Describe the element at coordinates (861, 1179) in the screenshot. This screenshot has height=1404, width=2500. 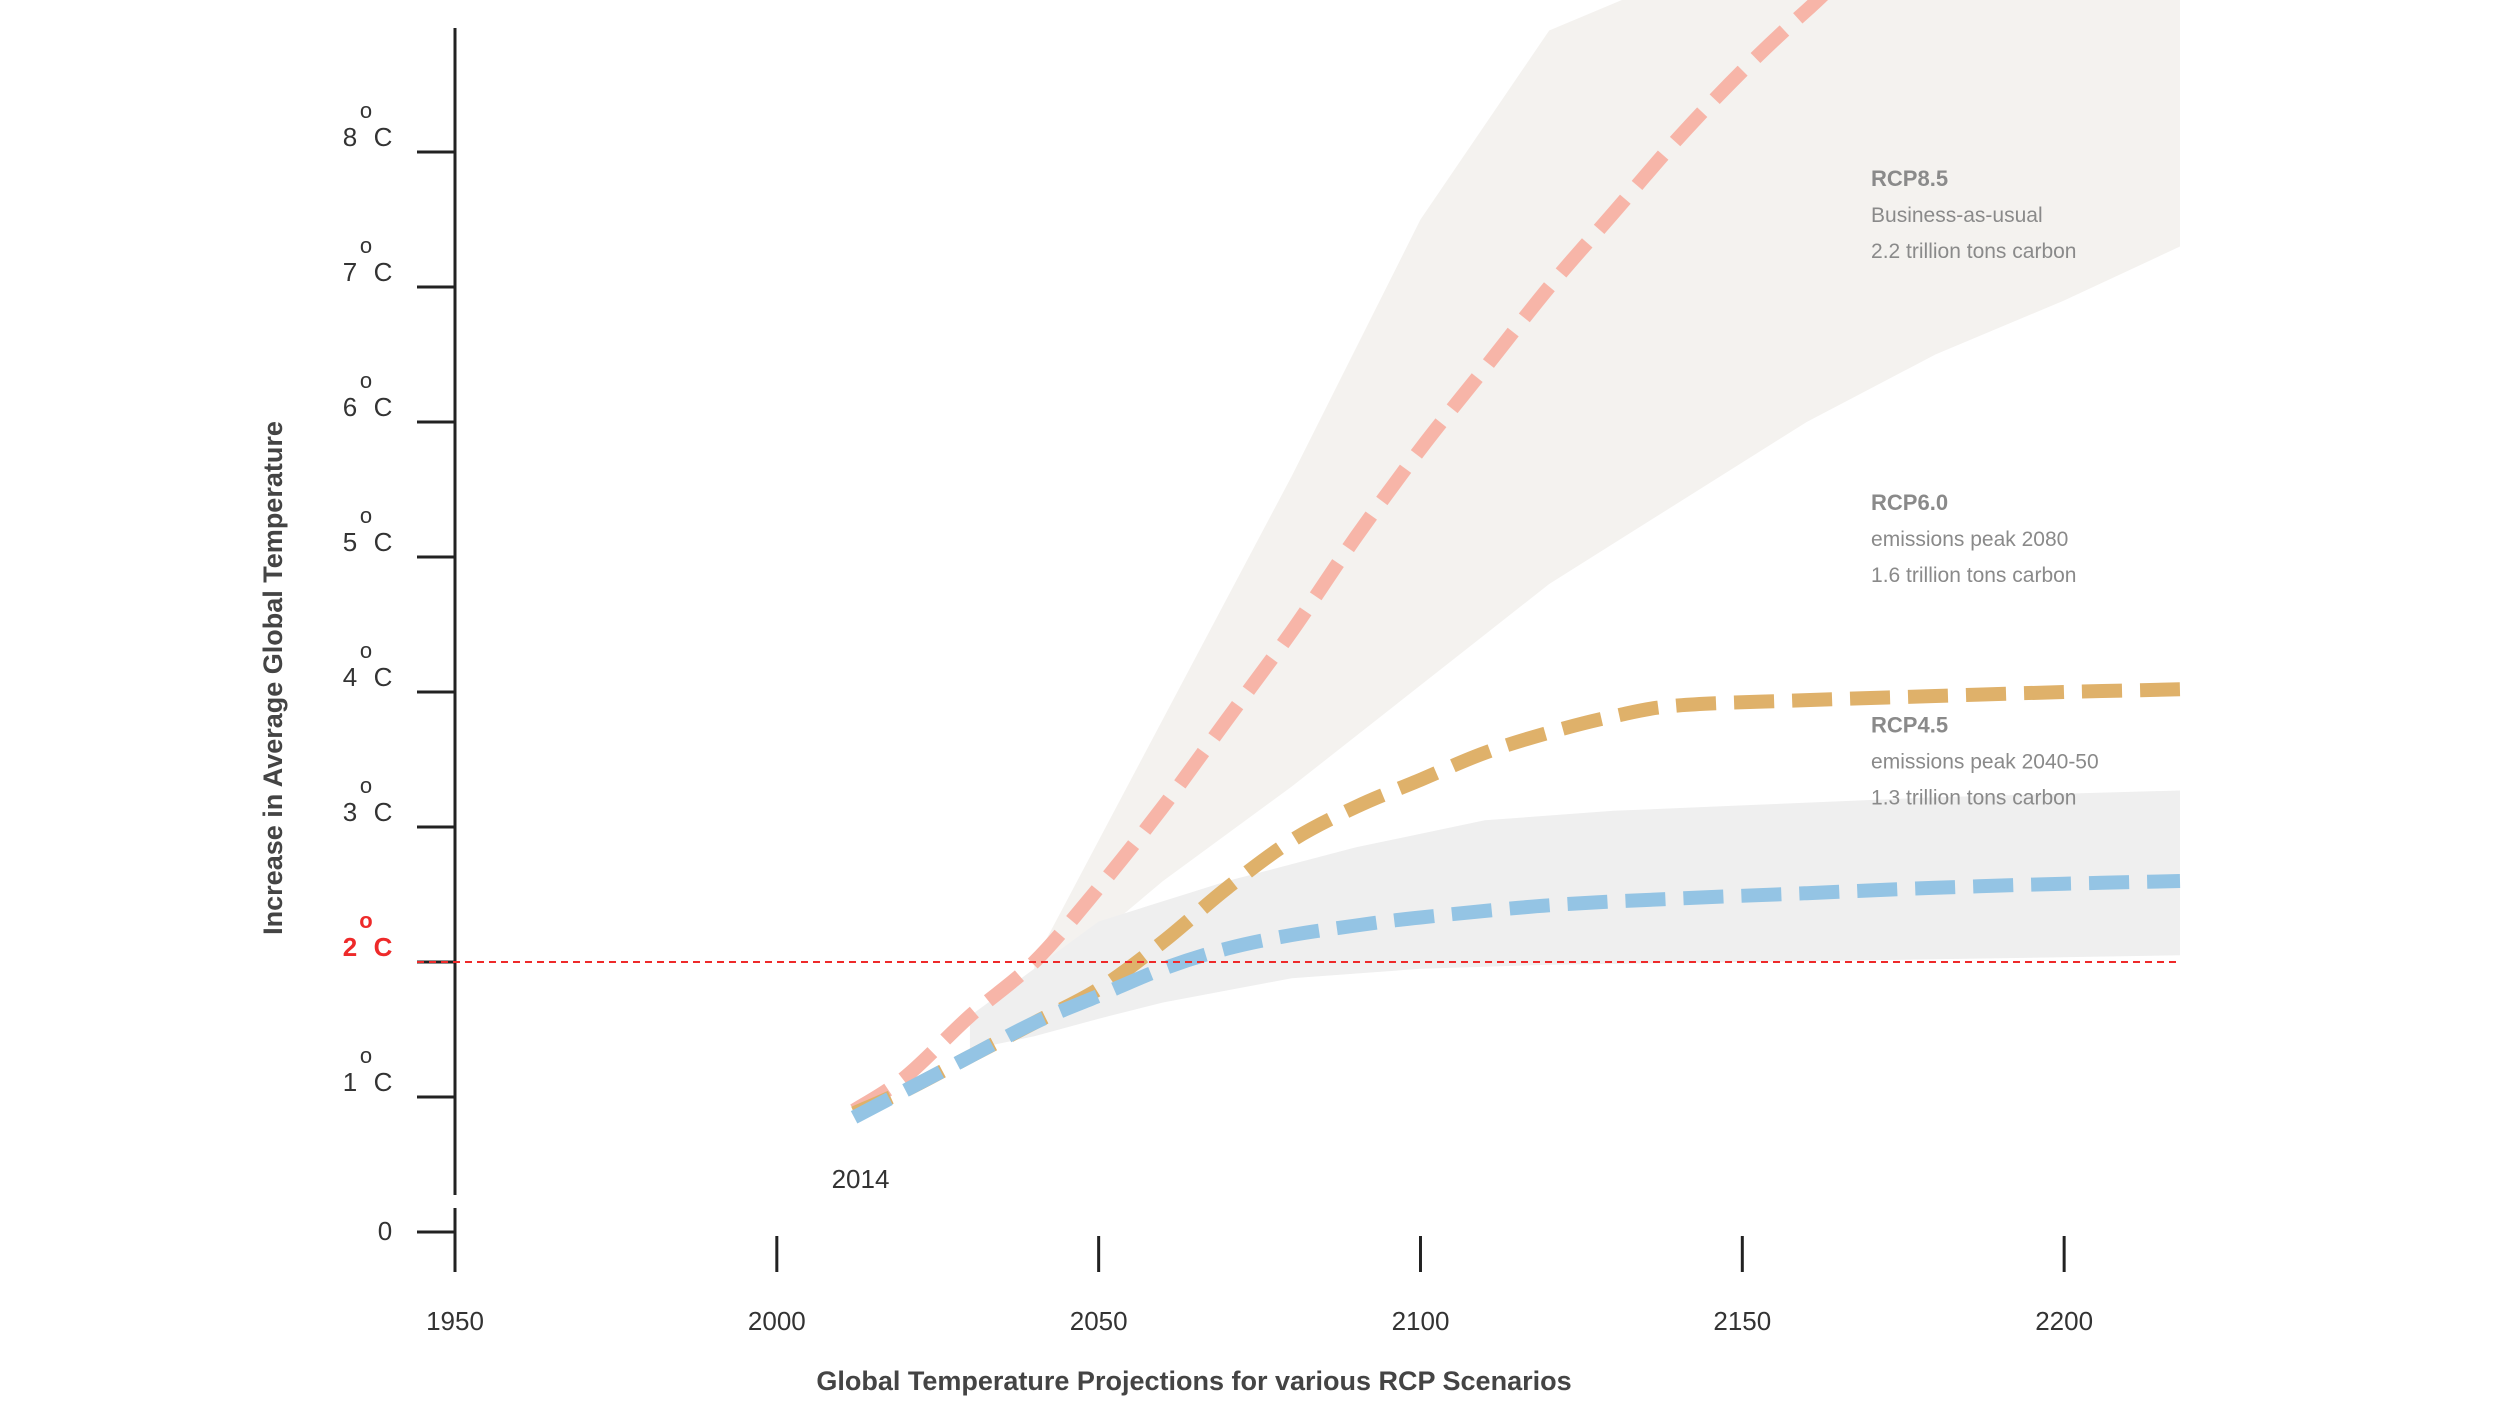
I see `start-year-label: 2014` at that location.